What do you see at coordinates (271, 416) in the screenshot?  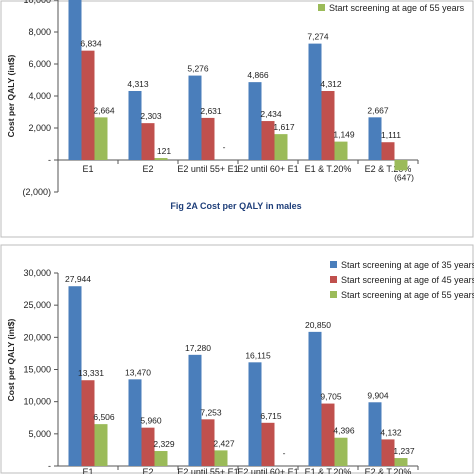 I see `data-label: 6,715` at bounding box center [271, 416].